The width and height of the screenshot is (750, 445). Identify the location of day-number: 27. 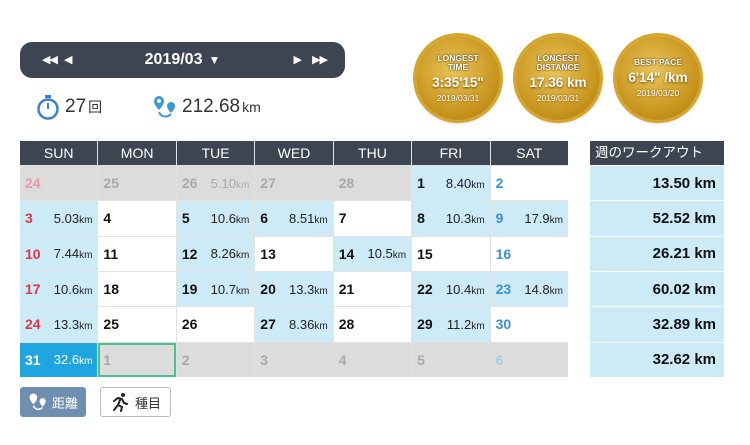
(268, 183).